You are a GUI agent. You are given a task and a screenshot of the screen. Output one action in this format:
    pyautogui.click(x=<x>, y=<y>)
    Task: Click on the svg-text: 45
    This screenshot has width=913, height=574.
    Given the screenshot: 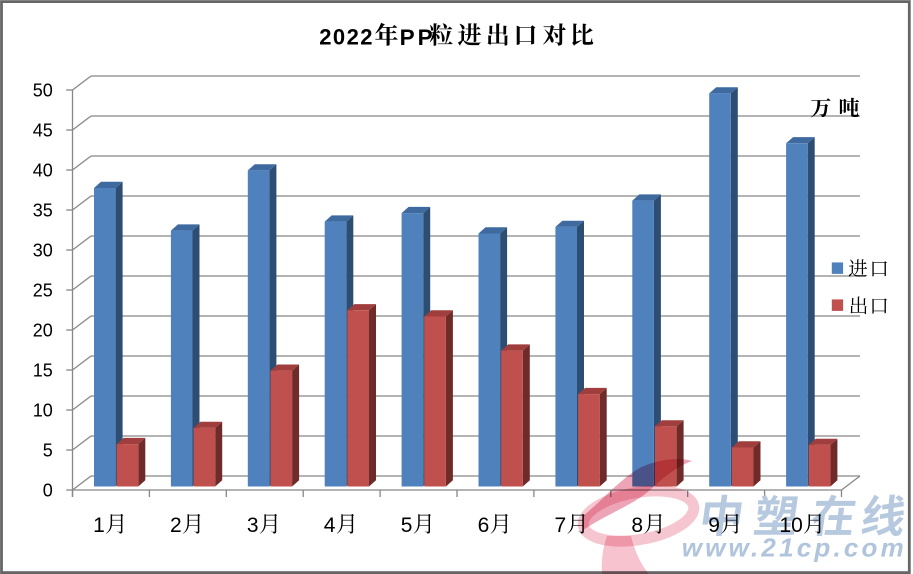 What is the action you would take?
    pyautogui.click(x=43, y=131)
    